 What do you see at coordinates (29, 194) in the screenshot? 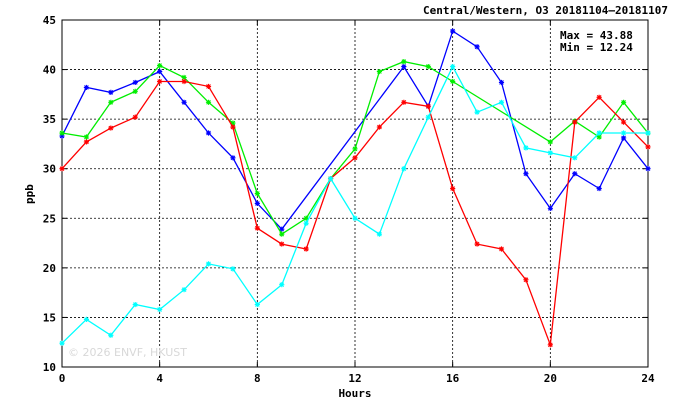
I see `y-axis-label: ppb` at bounding box center [29, 194].